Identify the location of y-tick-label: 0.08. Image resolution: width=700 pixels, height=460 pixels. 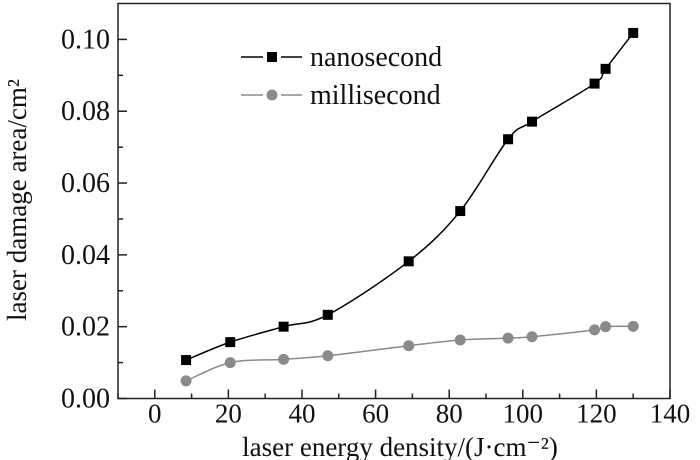
(85, 111).